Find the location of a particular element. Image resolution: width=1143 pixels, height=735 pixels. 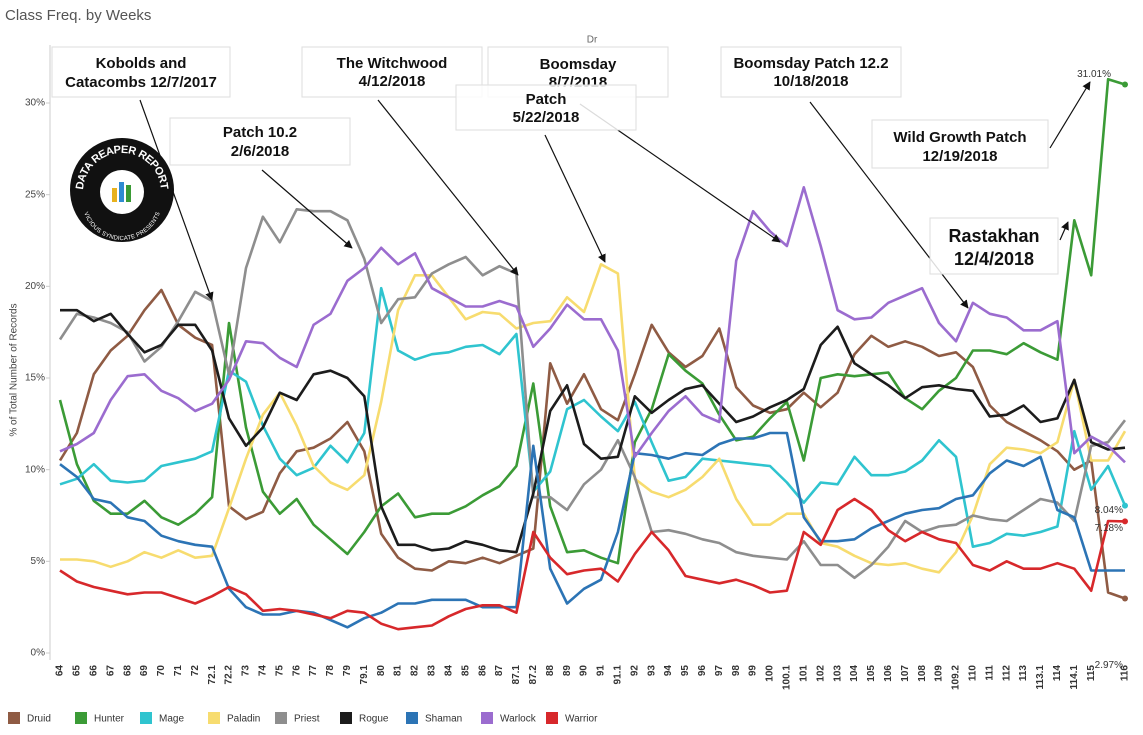

x-tick-label: 100.1 is located at coordinates (787, 677).